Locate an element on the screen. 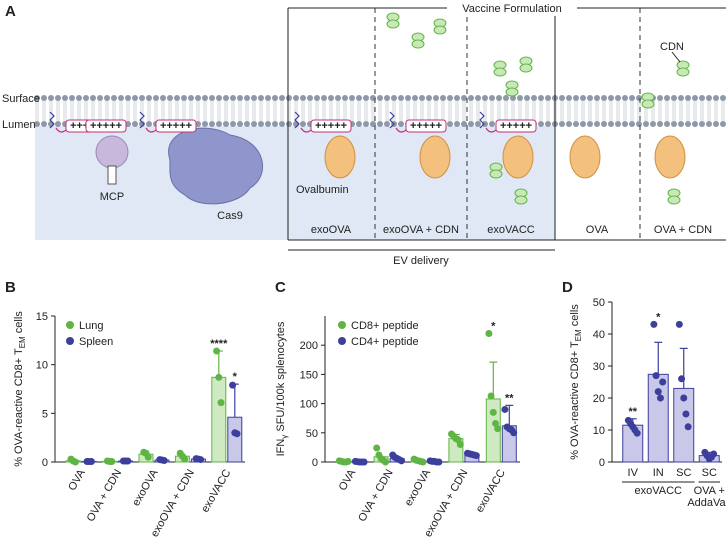  cdn-label: CDN is located at coordinates (672, 47).